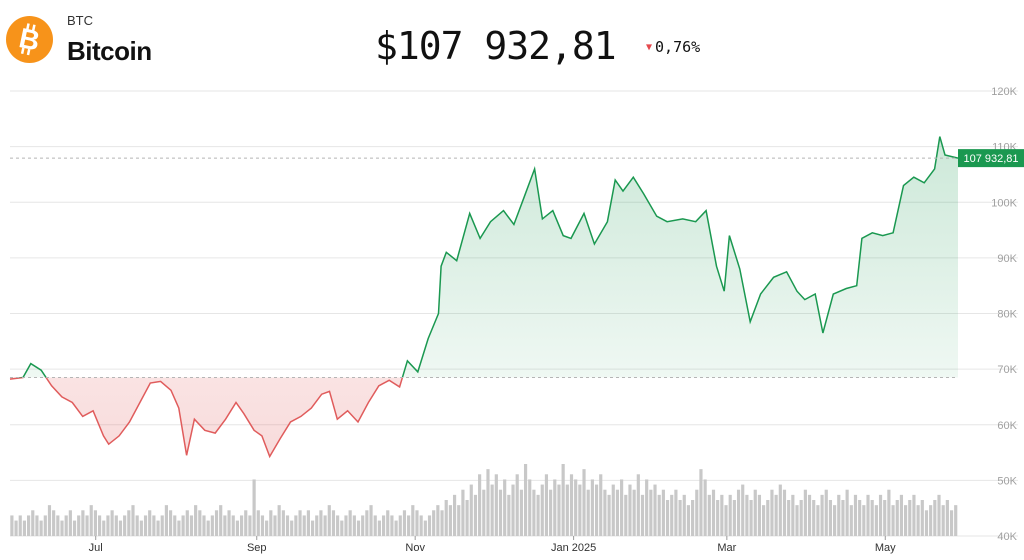 The width and height of the screenshot is (1024, 560). What do you see at coordinates (1007, 315) in the screenshot?
I see `y-tick-label: 80K` at bounding box center [1007, 315].